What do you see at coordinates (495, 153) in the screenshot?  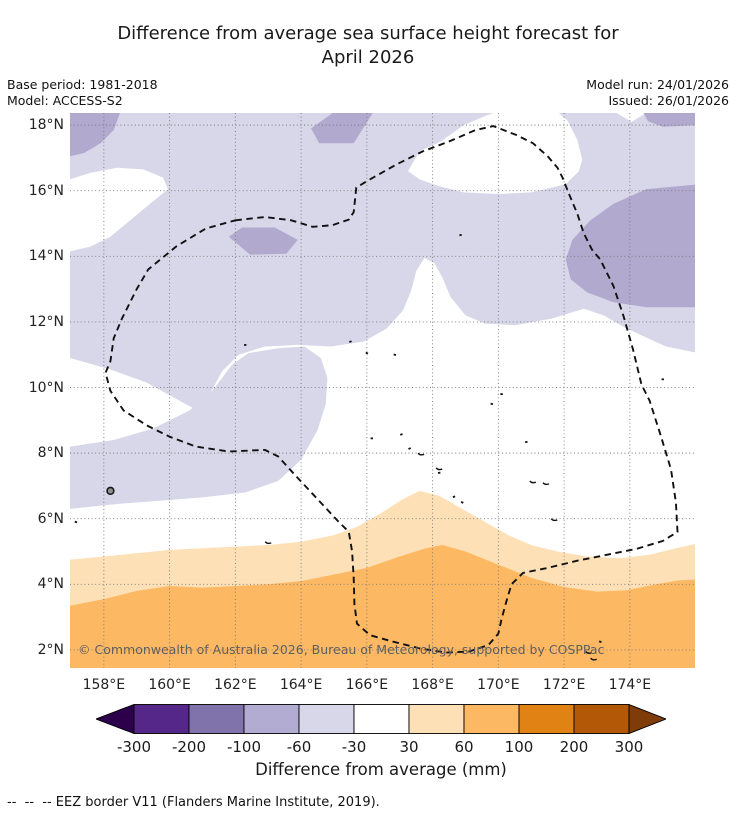 I see `contour-region-near-average-north-blob` at bounding box center [495, 153].